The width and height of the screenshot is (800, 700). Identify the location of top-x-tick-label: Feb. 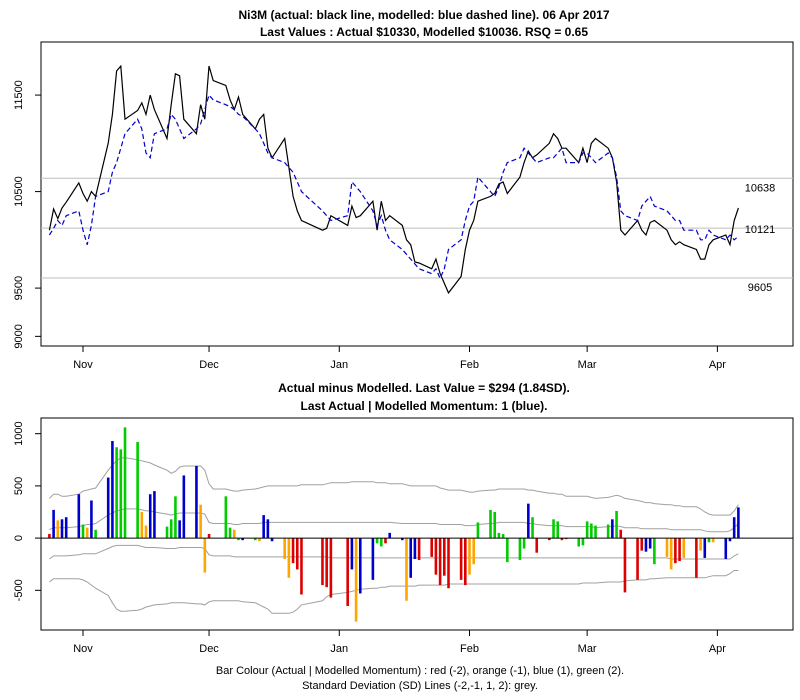
(469, 365).